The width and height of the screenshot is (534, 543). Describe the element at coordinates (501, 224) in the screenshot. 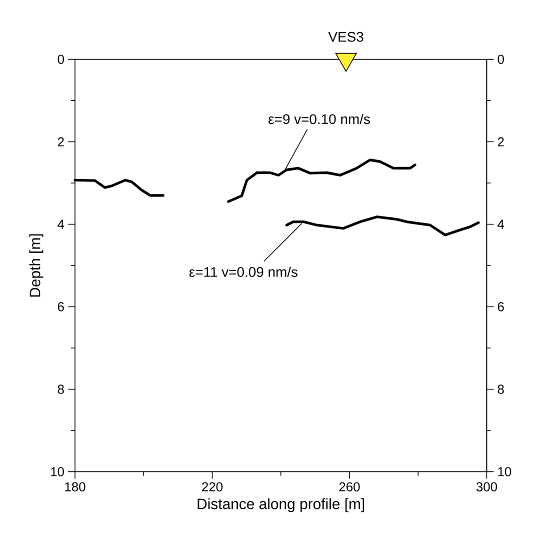

I see `y2-tick-label: 4` at that location.